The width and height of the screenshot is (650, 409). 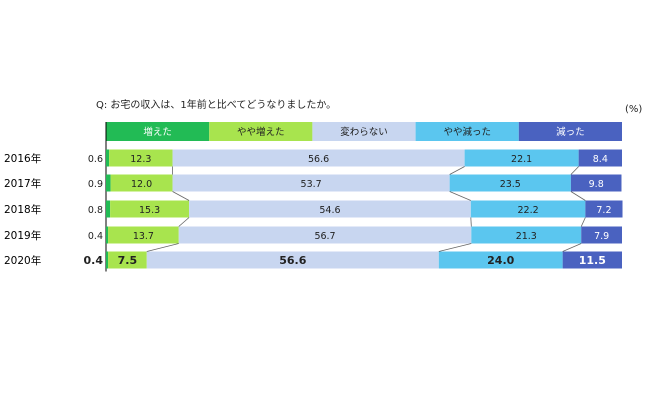 I want to click on data-label-3-2: 56.7, so click(x=324, y=236).